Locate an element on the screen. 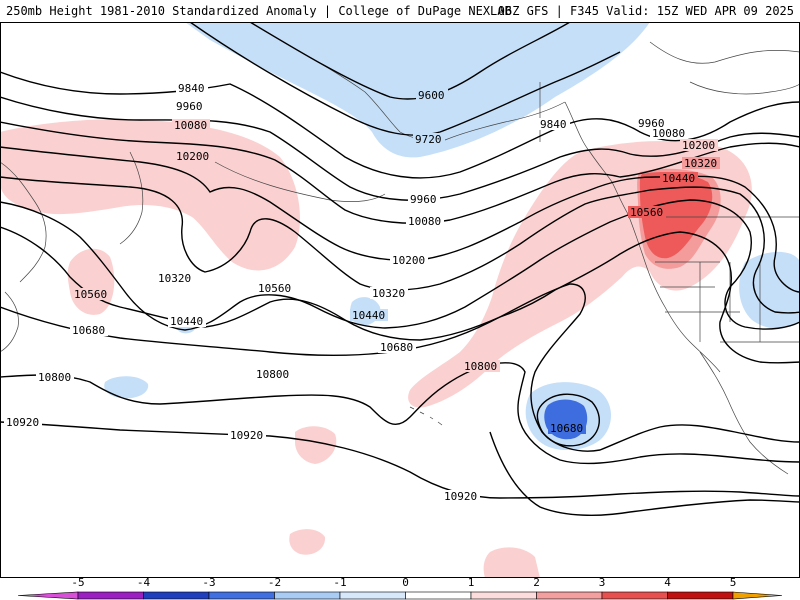 The width and height of the screenshot is (800, 600). positive-anomaly-hawaii is located at coordinates (316, 445).